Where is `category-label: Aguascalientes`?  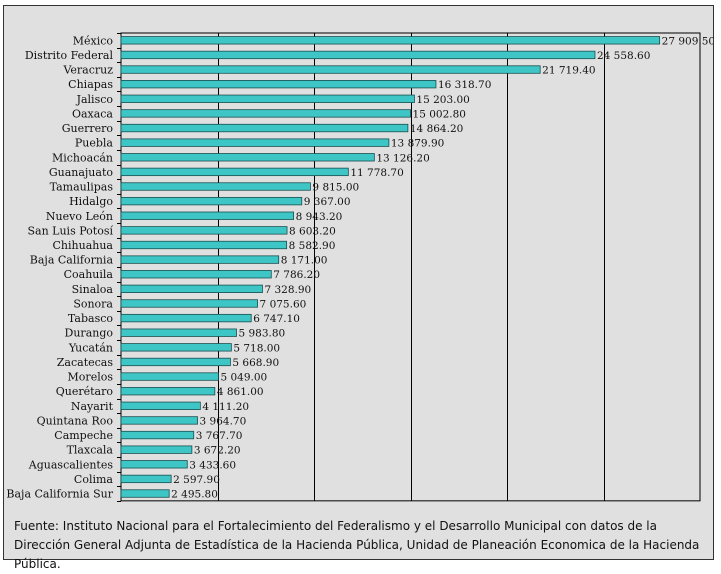 category-label: Aguascalientes is located at coordinates (71, 464).